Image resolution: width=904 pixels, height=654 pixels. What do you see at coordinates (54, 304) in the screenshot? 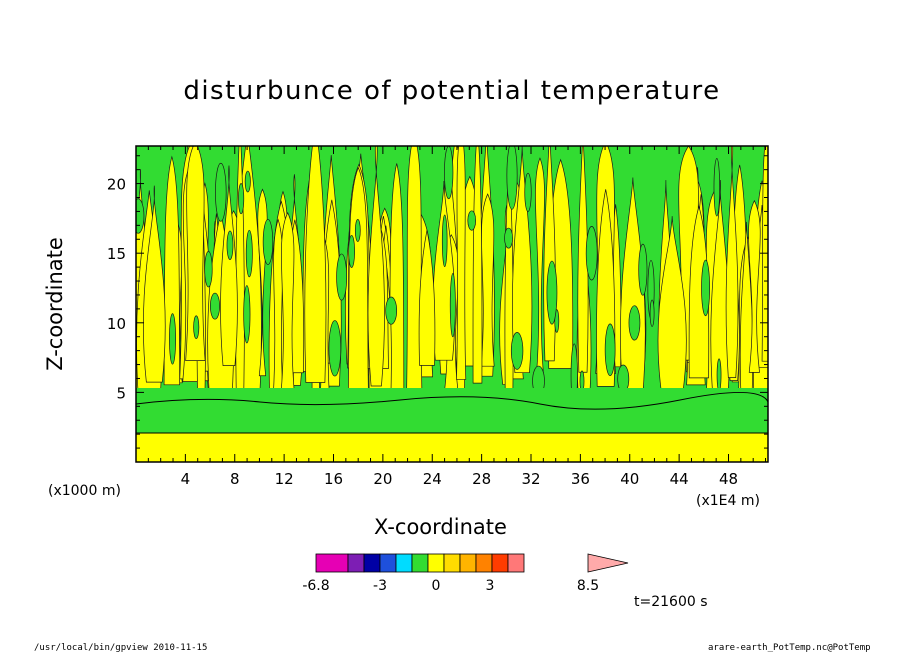
I see `y-axis-label: Z-coordinate` at bounding box center [54, 304].